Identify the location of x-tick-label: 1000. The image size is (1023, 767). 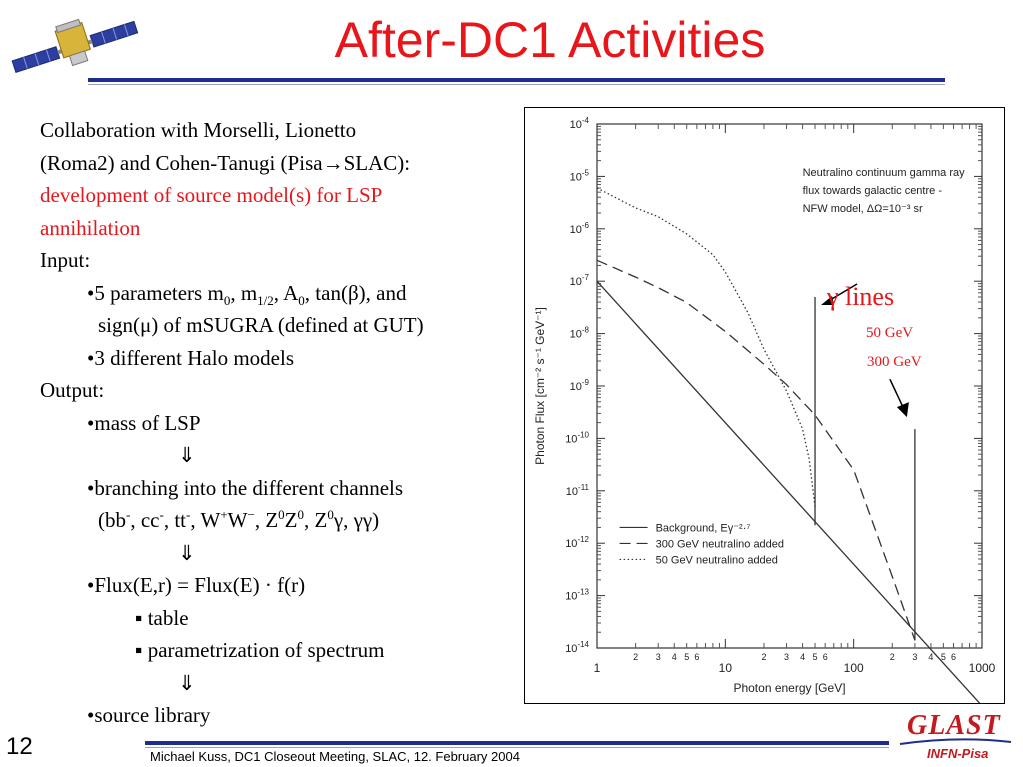
(982, 668).